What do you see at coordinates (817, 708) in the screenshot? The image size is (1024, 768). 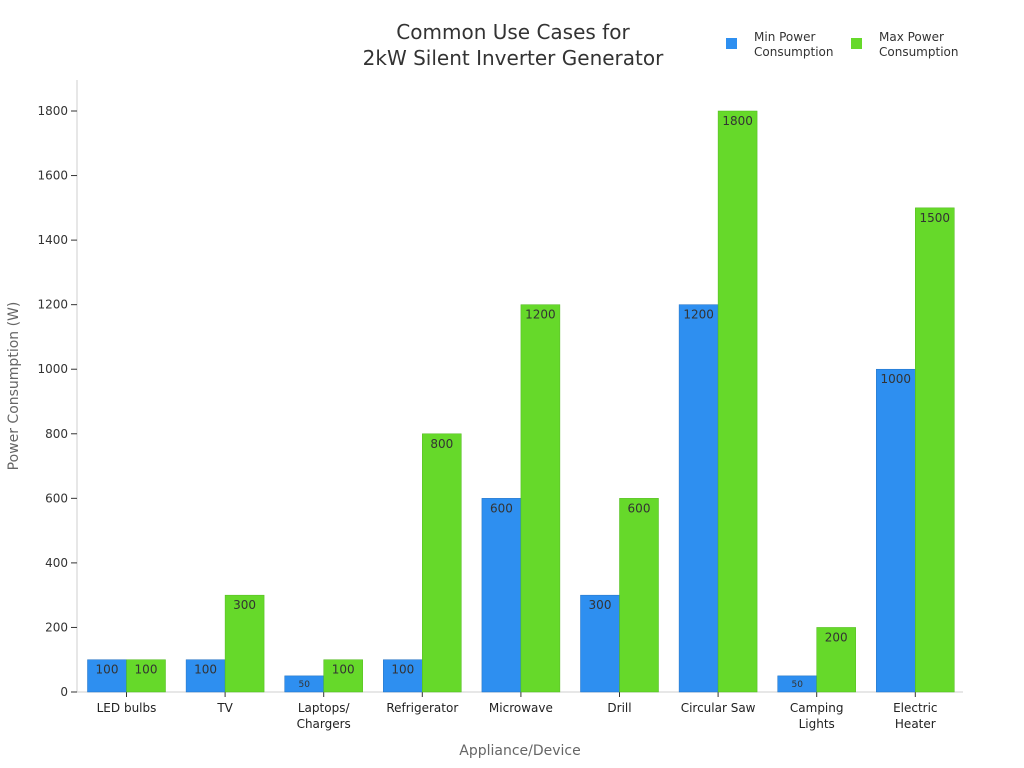 I see `x-tick-label: Camping` at bounding box center [817, 708].